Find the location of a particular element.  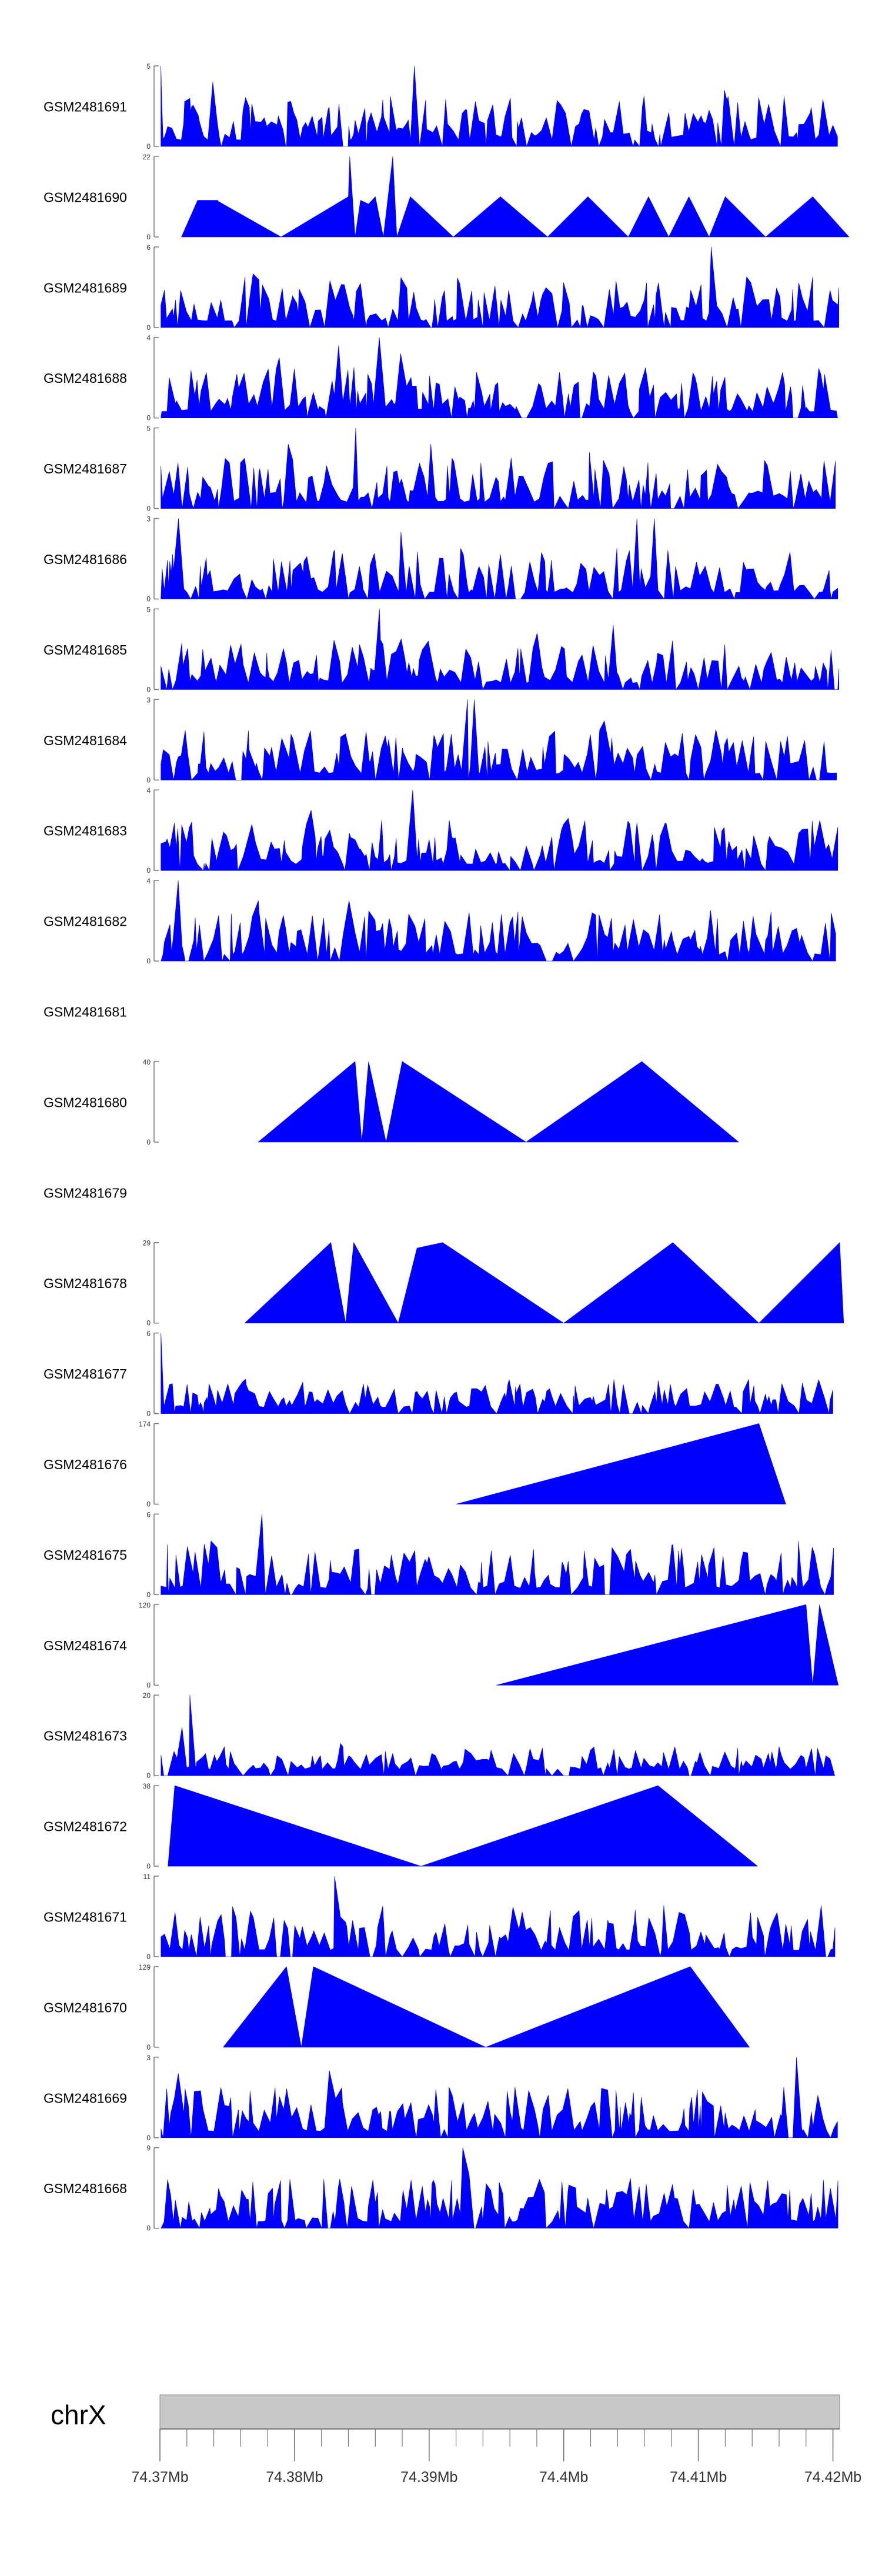

track-label: GSM2481677 is located at coordinates (85, 1374).